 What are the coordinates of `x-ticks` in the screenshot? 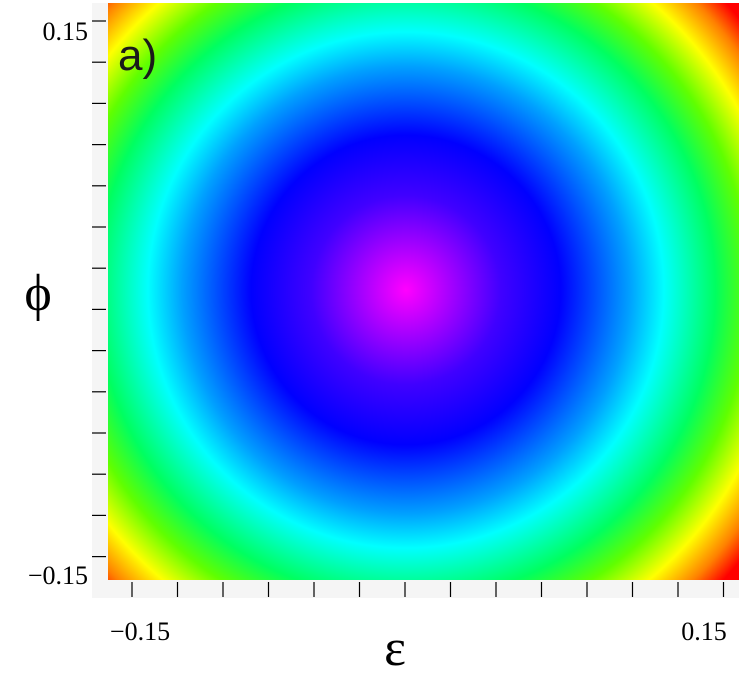 It's located at (428, 589).